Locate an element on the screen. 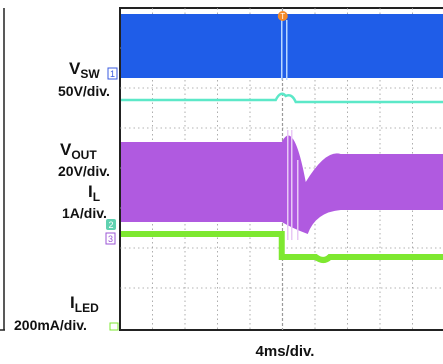 This screenshot has height=364, width=443. x-axis-label: 4ms/div. is located at coordinates (285, 351).